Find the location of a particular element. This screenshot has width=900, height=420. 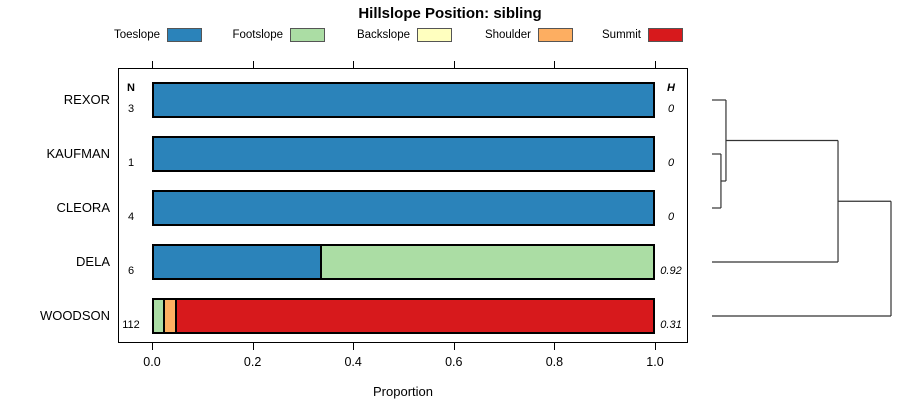

legend-item-toeslope: Toeslope is located at coordinates (137, 35).